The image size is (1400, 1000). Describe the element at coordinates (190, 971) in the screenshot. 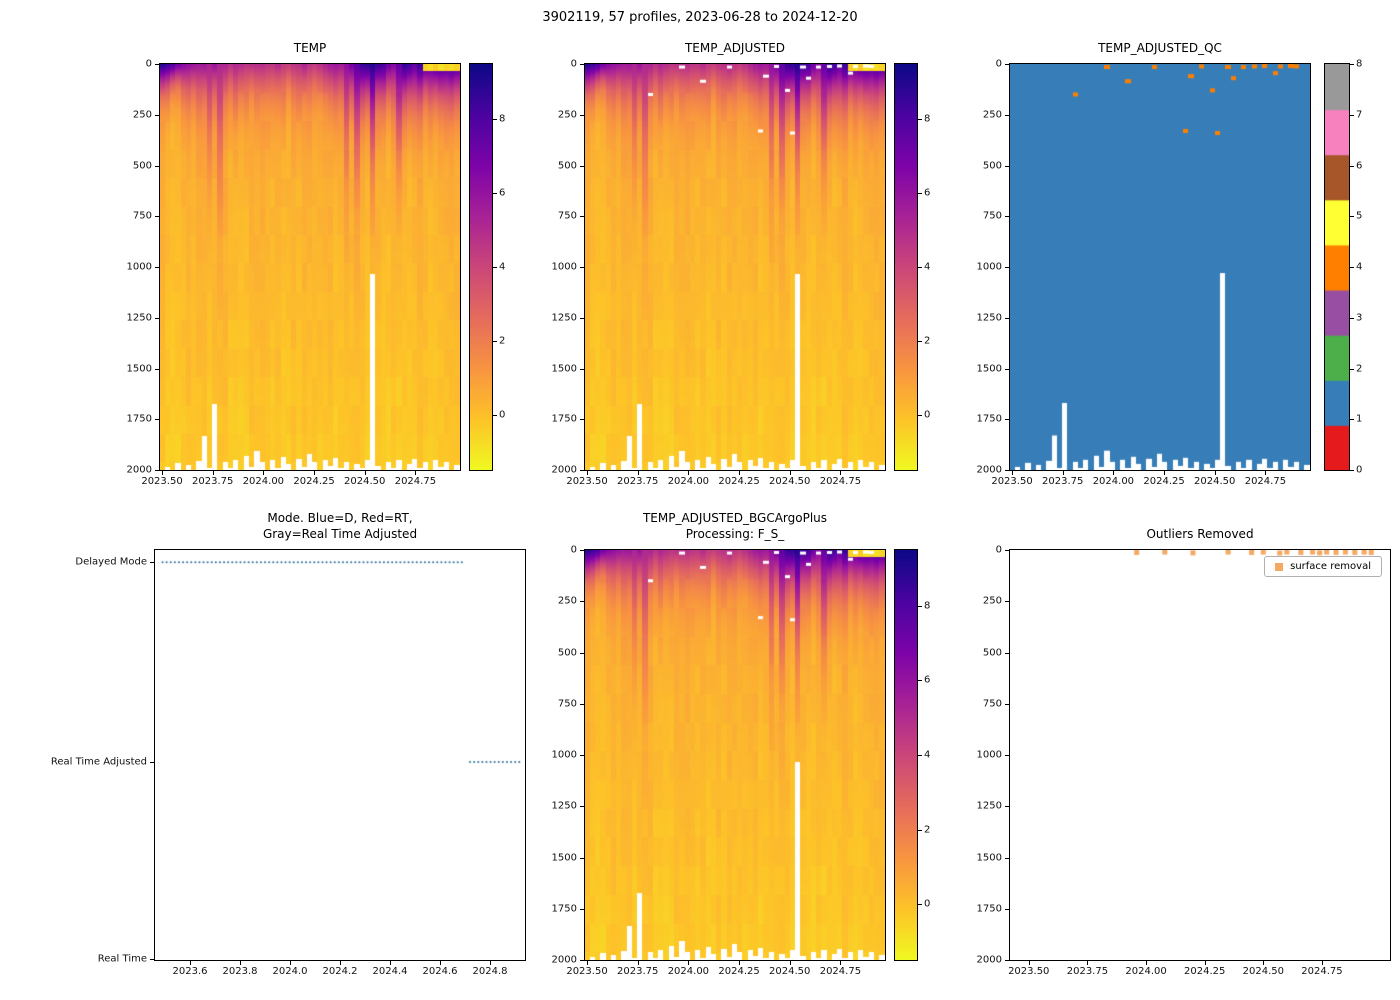

I see `tick-label: 2023.6` at that location.